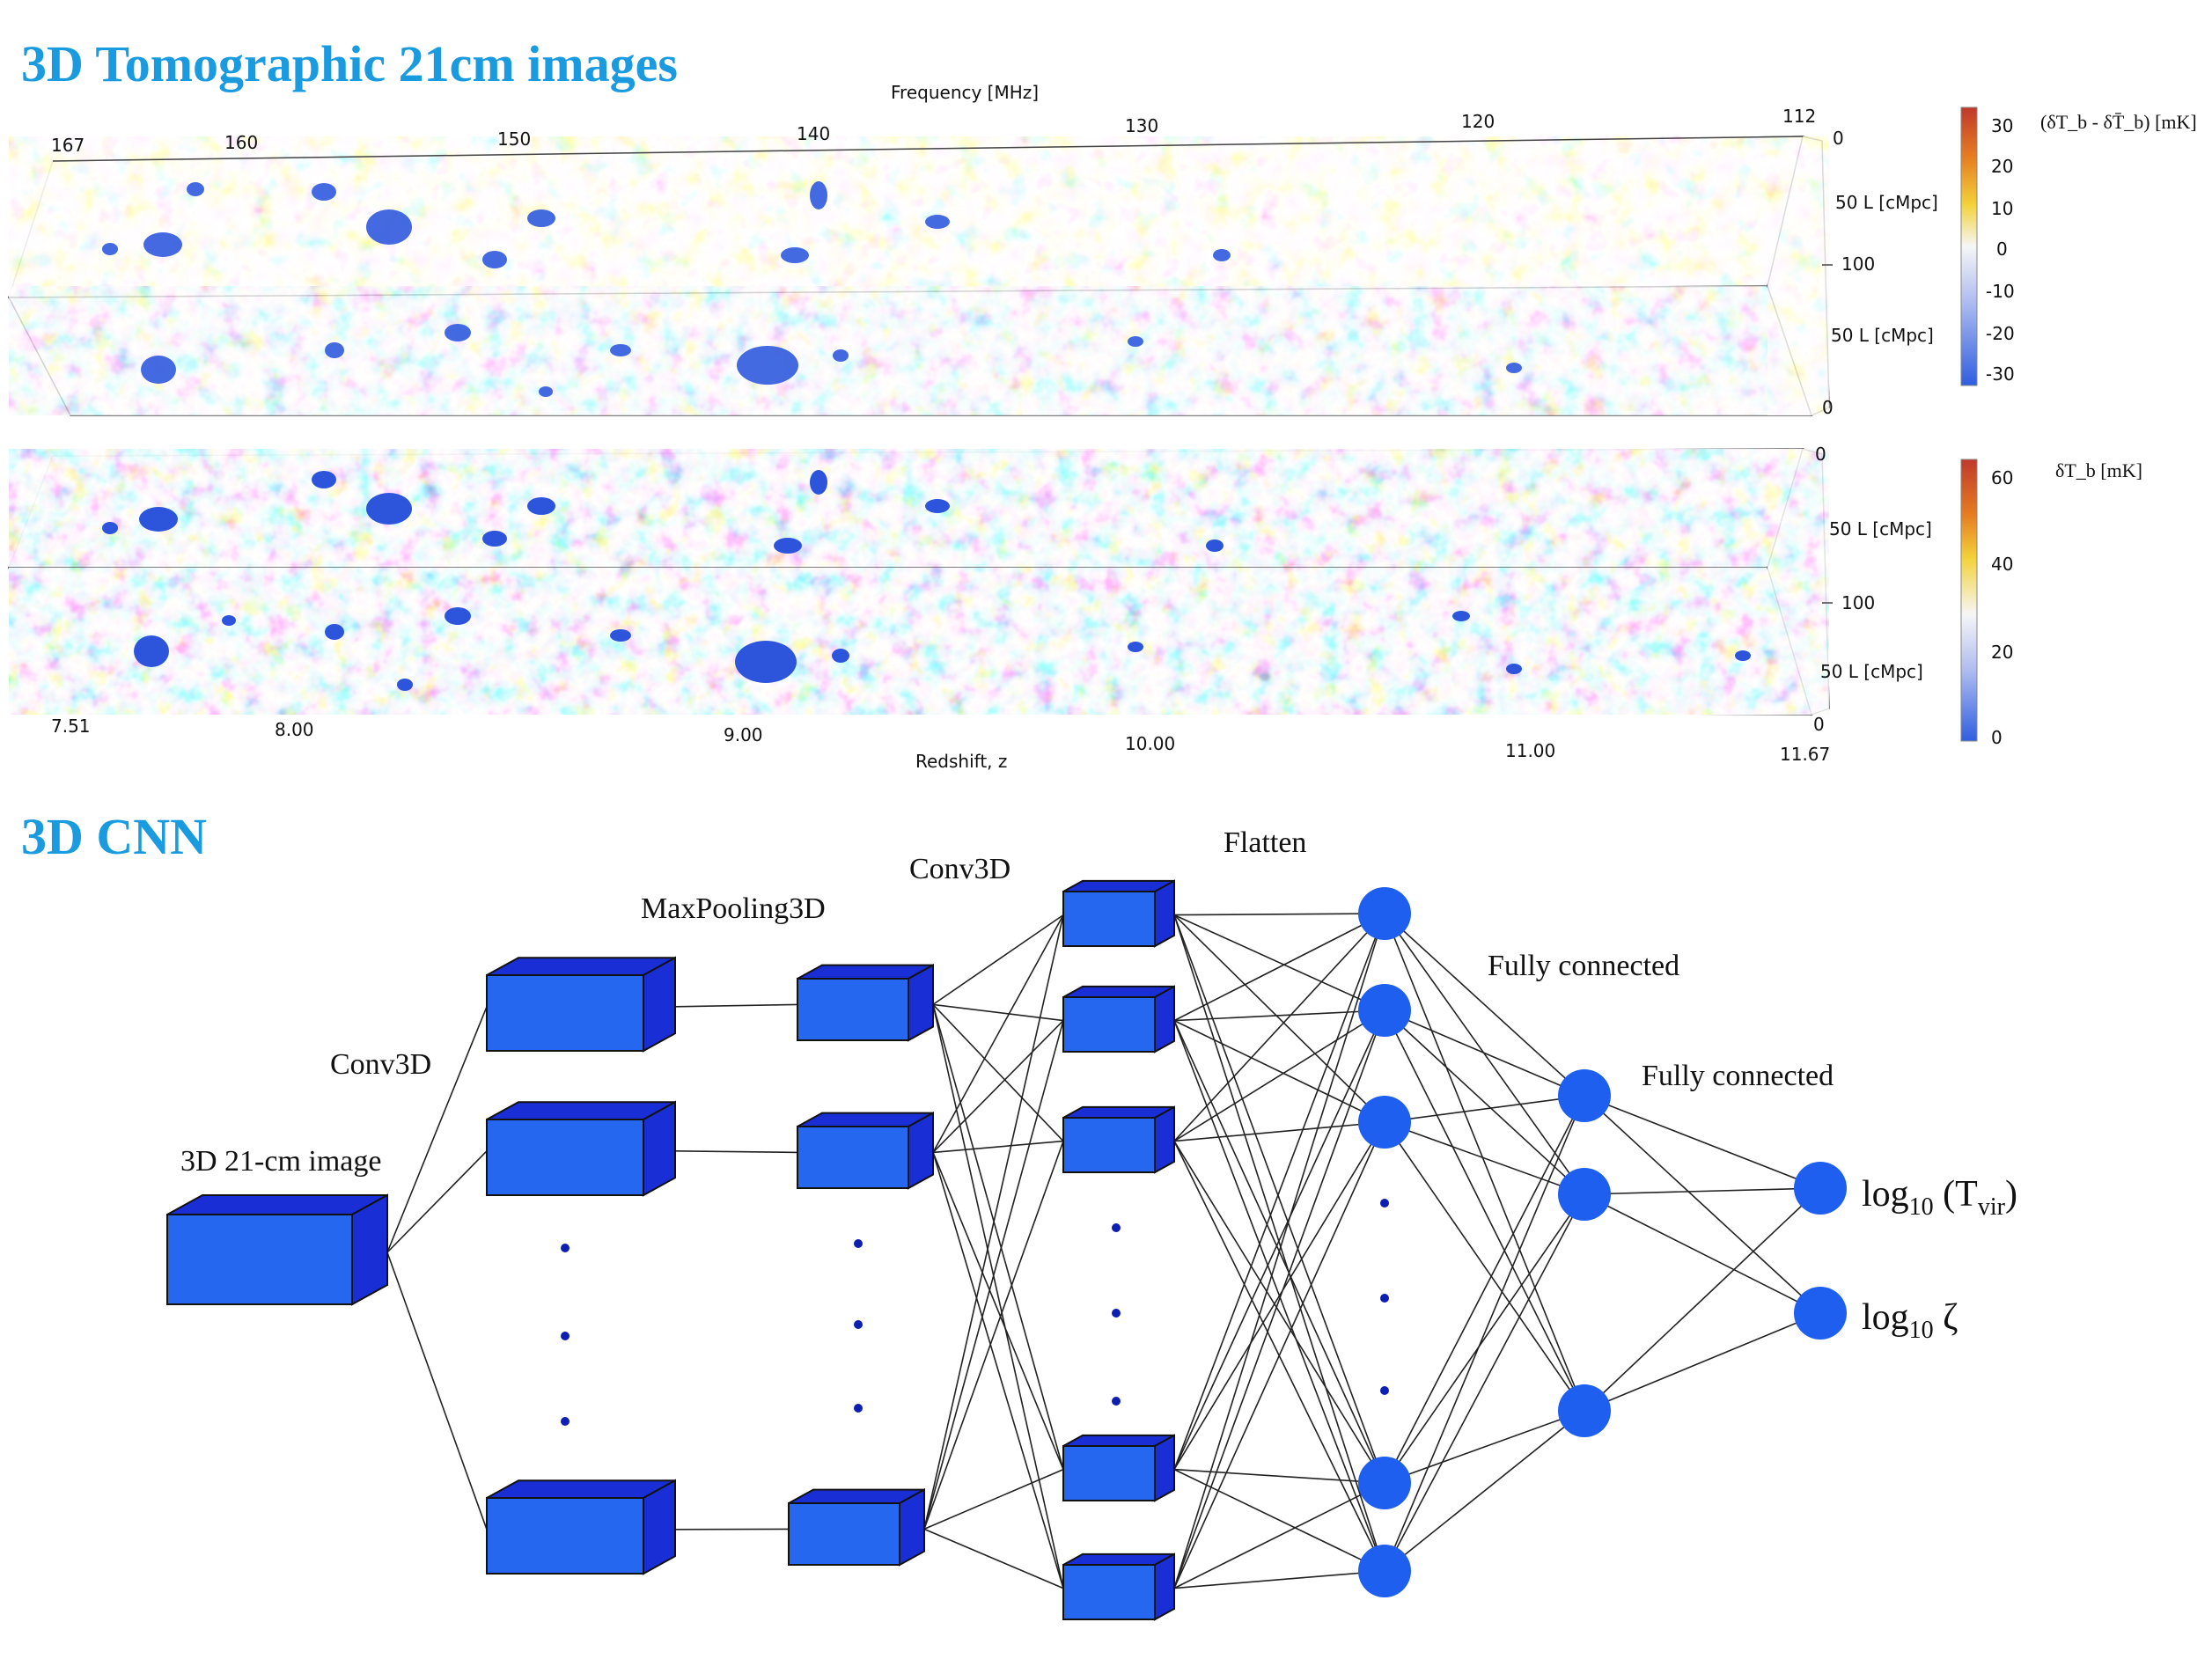 Image resolution: width=2212 pixels, height=1659 pixels. I want to click on colorbar-tick: 10, so click(2002, 209).